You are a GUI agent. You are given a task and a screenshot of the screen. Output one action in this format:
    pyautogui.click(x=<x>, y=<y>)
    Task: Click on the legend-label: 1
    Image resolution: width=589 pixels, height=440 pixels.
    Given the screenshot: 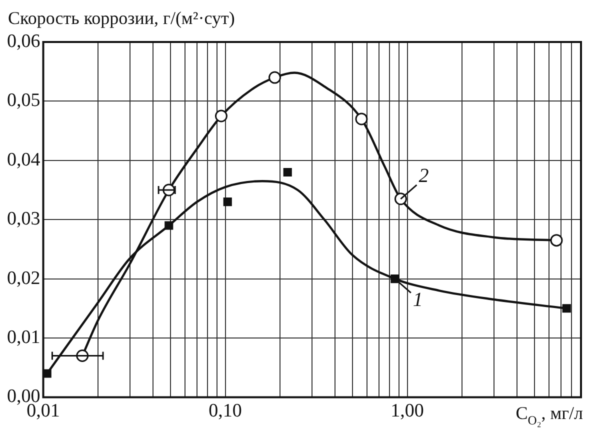 What is the action you would take?
    pyautogui.click(x=417, y=300)
    